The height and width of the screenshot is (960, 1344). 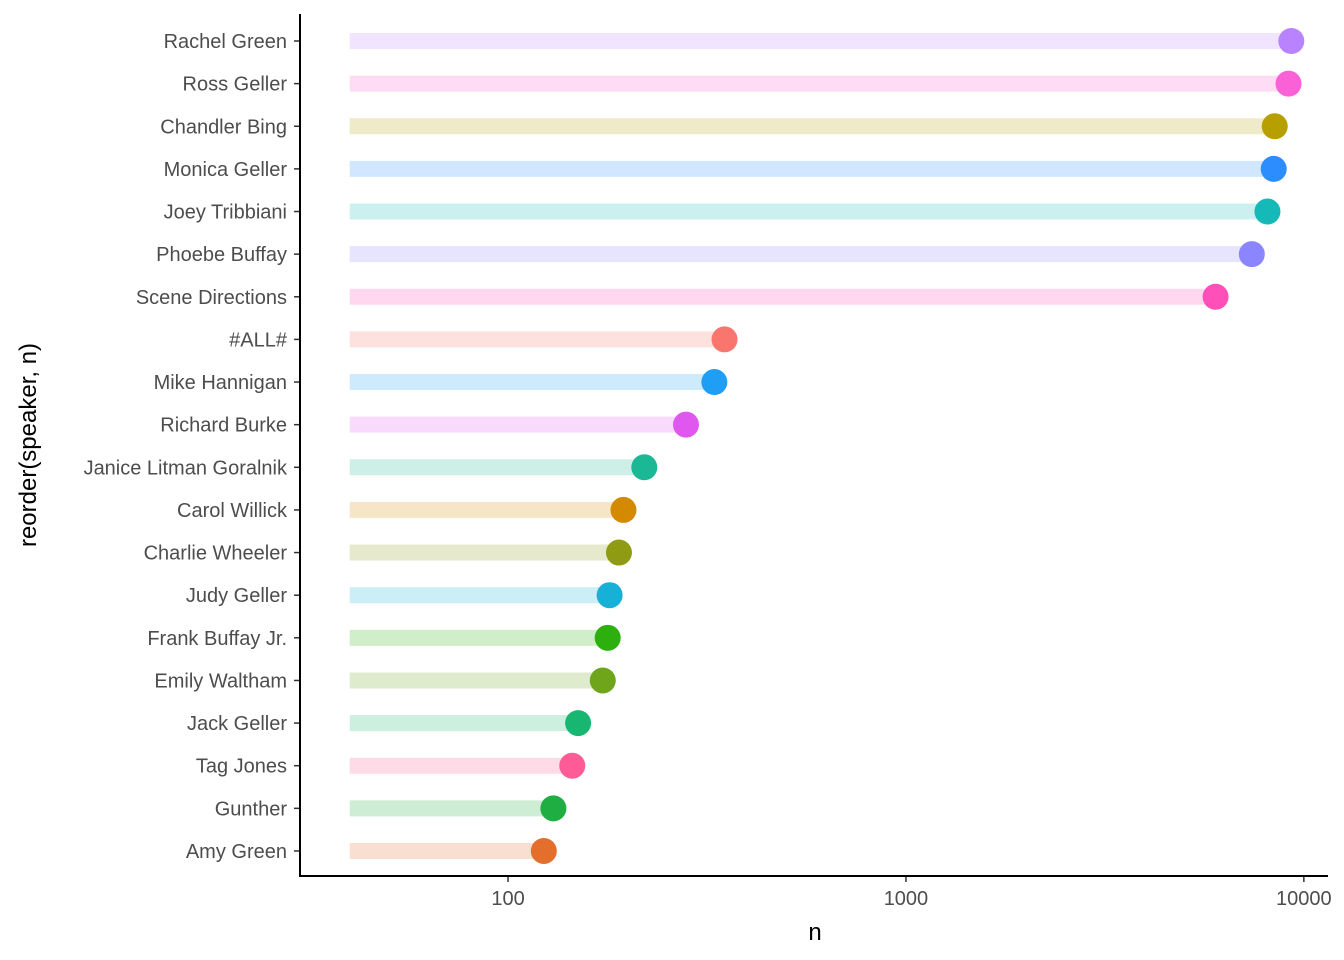 What do you see at coordinates (235, 85) in the screenshot?
I see `y-tick-label: Ross Geller` at bounding box center [235, 85].